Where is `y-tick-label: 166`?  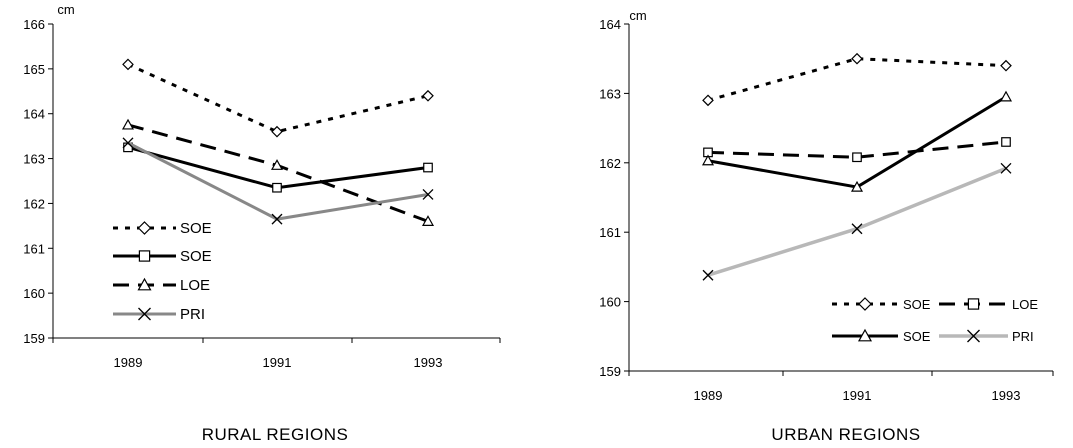 y-tick-label: 166 is located at coordinates (34, 24).